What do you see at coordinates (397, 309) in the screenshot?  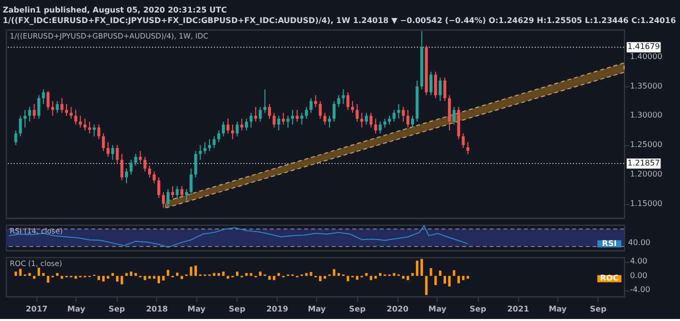 I see `x-tick-label: 2020` at bounding box center [397, 309].